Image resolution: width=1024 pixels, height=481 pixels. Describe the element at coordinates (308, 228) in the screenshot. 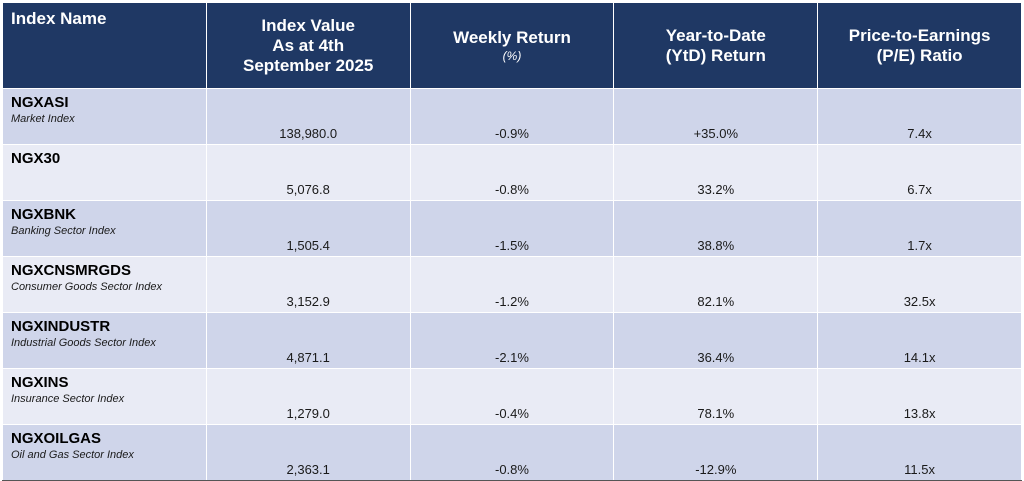

I see `value-cell: 1,505.4` at that location.